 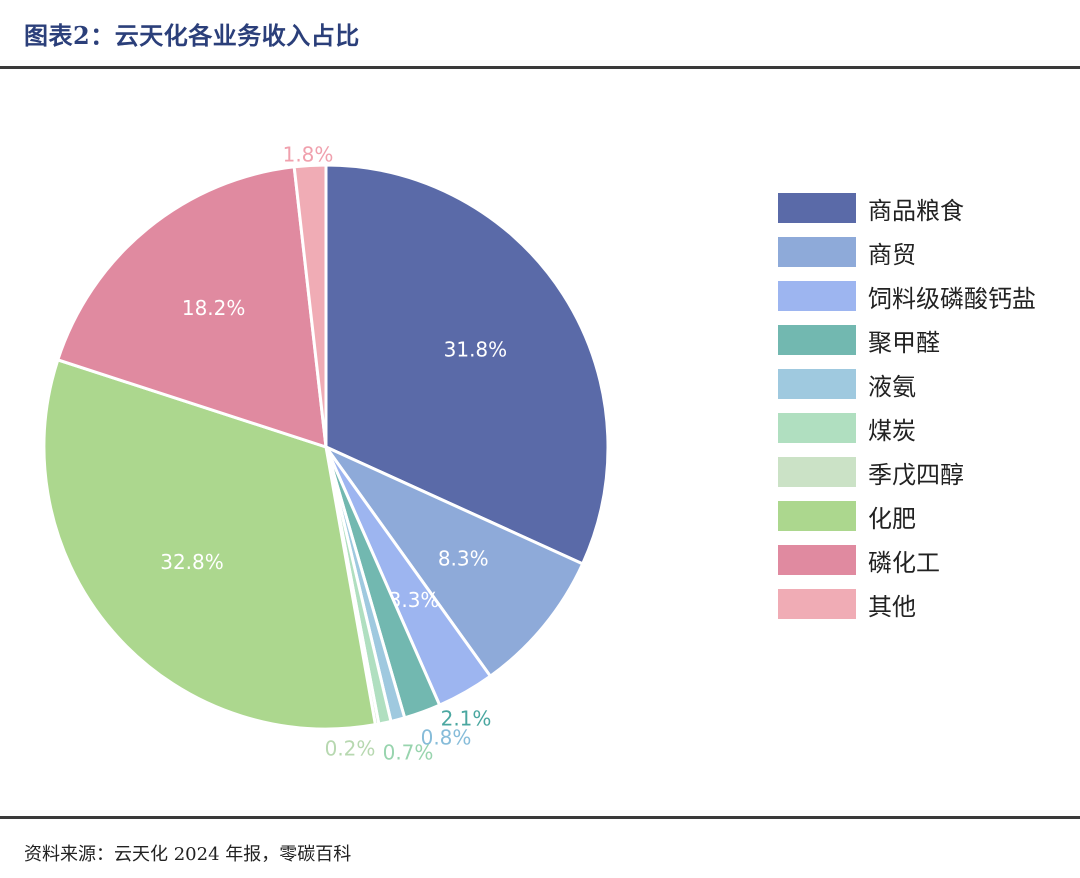 What do you see at coordinates (892, 254) in the screenshot?
I see `legend-label: 商贸` at bounding box center [892, 254].